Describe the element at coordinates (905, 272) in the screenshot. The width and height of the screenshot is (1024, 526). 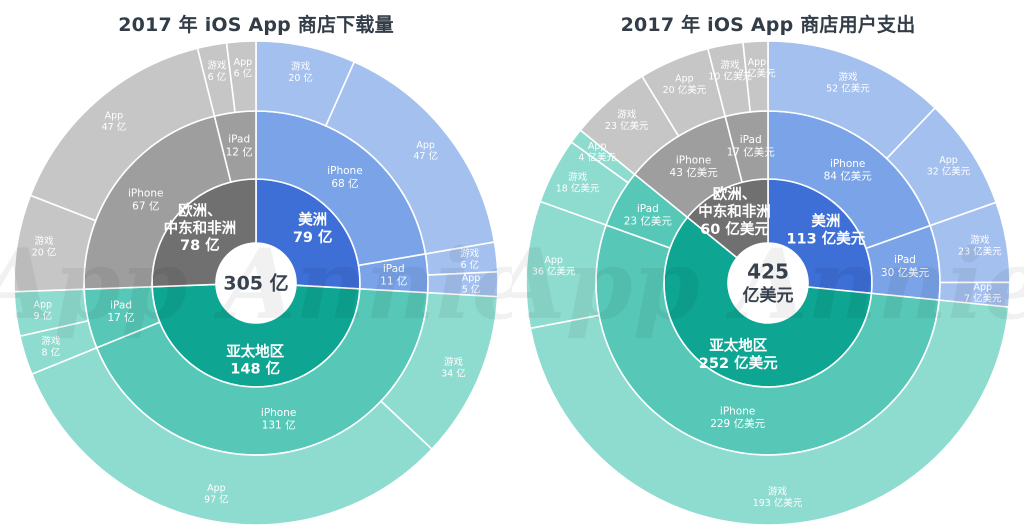
I see `device-label: 30 亿美元` at that location.